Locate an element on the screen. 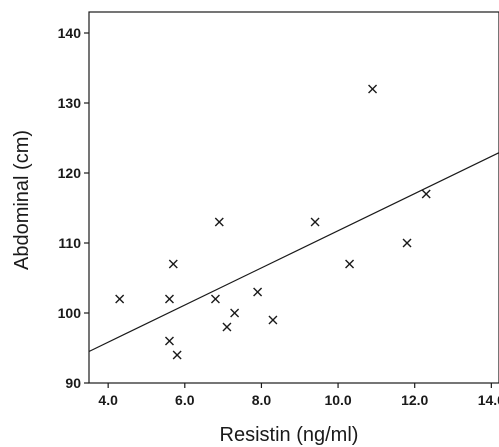 The height and width of the screenshot is (447, 499). y-axis: 90 100 110 120 130 140 is located at coordinates (73, 208).